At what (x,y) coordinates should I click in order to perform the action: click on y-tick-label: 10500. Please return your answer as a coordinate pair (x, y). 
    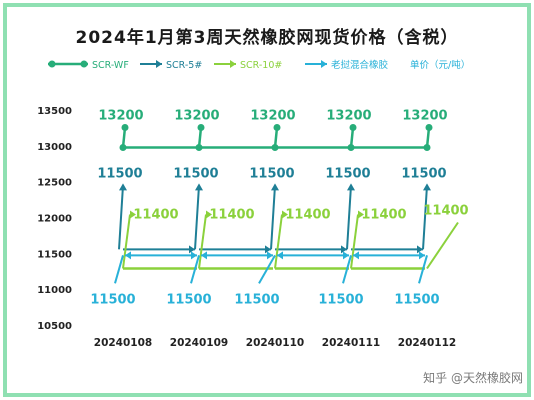
    Looking at the image, I should click on (54, 326).